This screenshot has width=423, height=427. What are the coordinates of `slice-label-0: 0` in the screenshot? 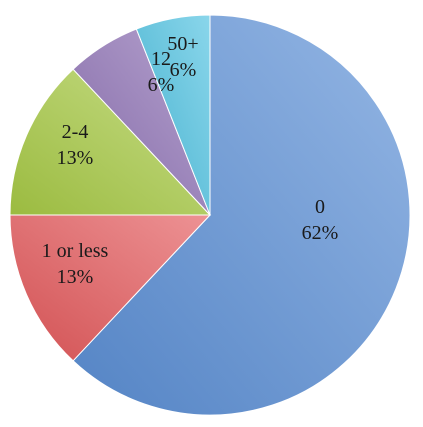 It's located at (320, 207).